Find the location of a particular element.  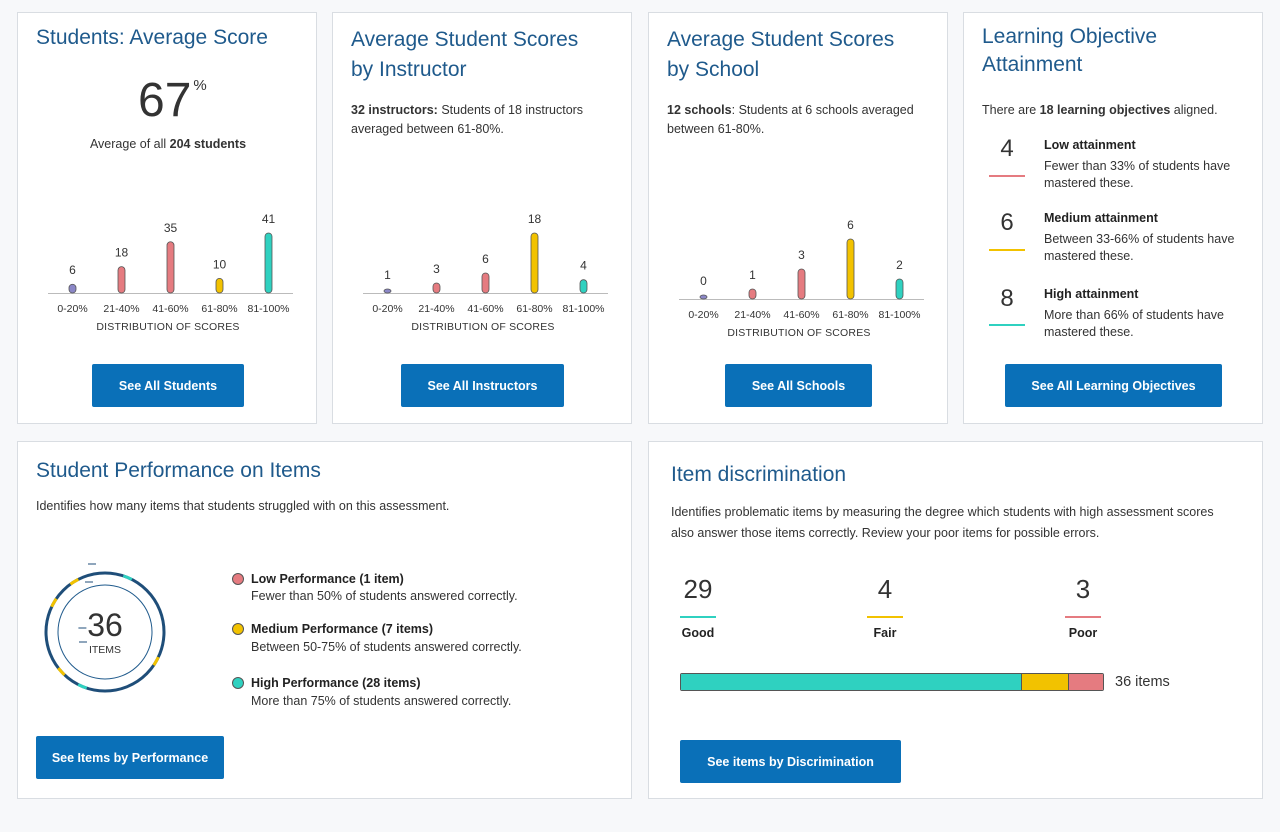

fair-segment is located at coordinates (1044, 682).